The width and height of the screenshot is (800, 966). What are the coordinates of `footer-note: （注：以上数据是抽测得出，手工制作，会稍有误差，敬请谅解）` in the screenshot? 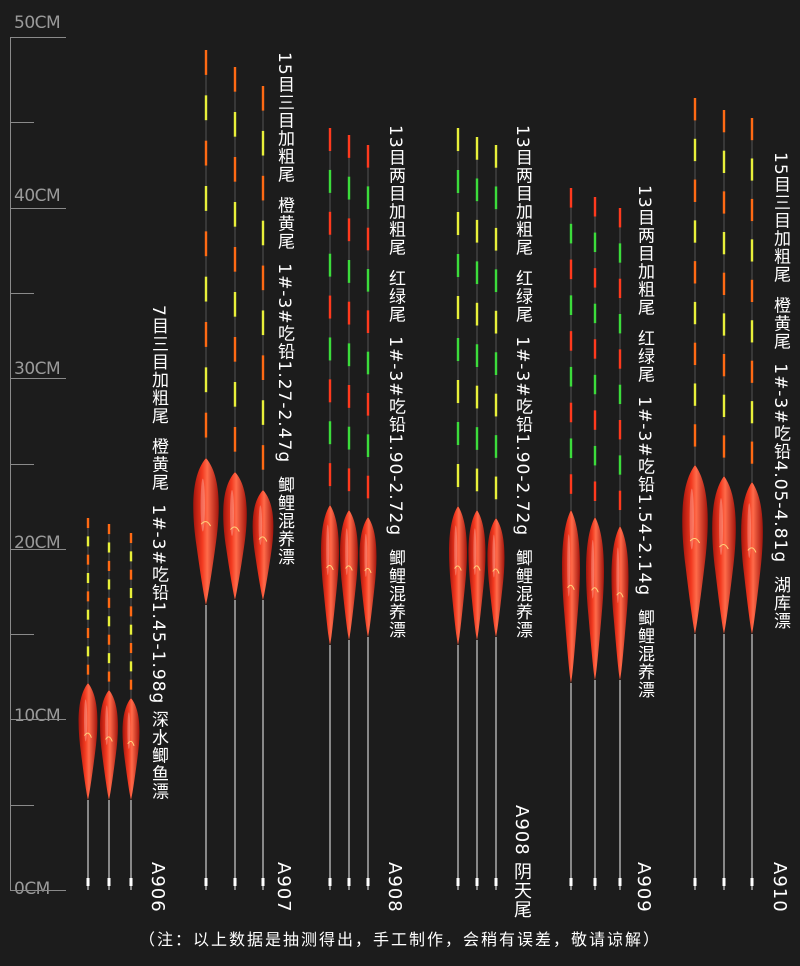 It's located at (399, 939).